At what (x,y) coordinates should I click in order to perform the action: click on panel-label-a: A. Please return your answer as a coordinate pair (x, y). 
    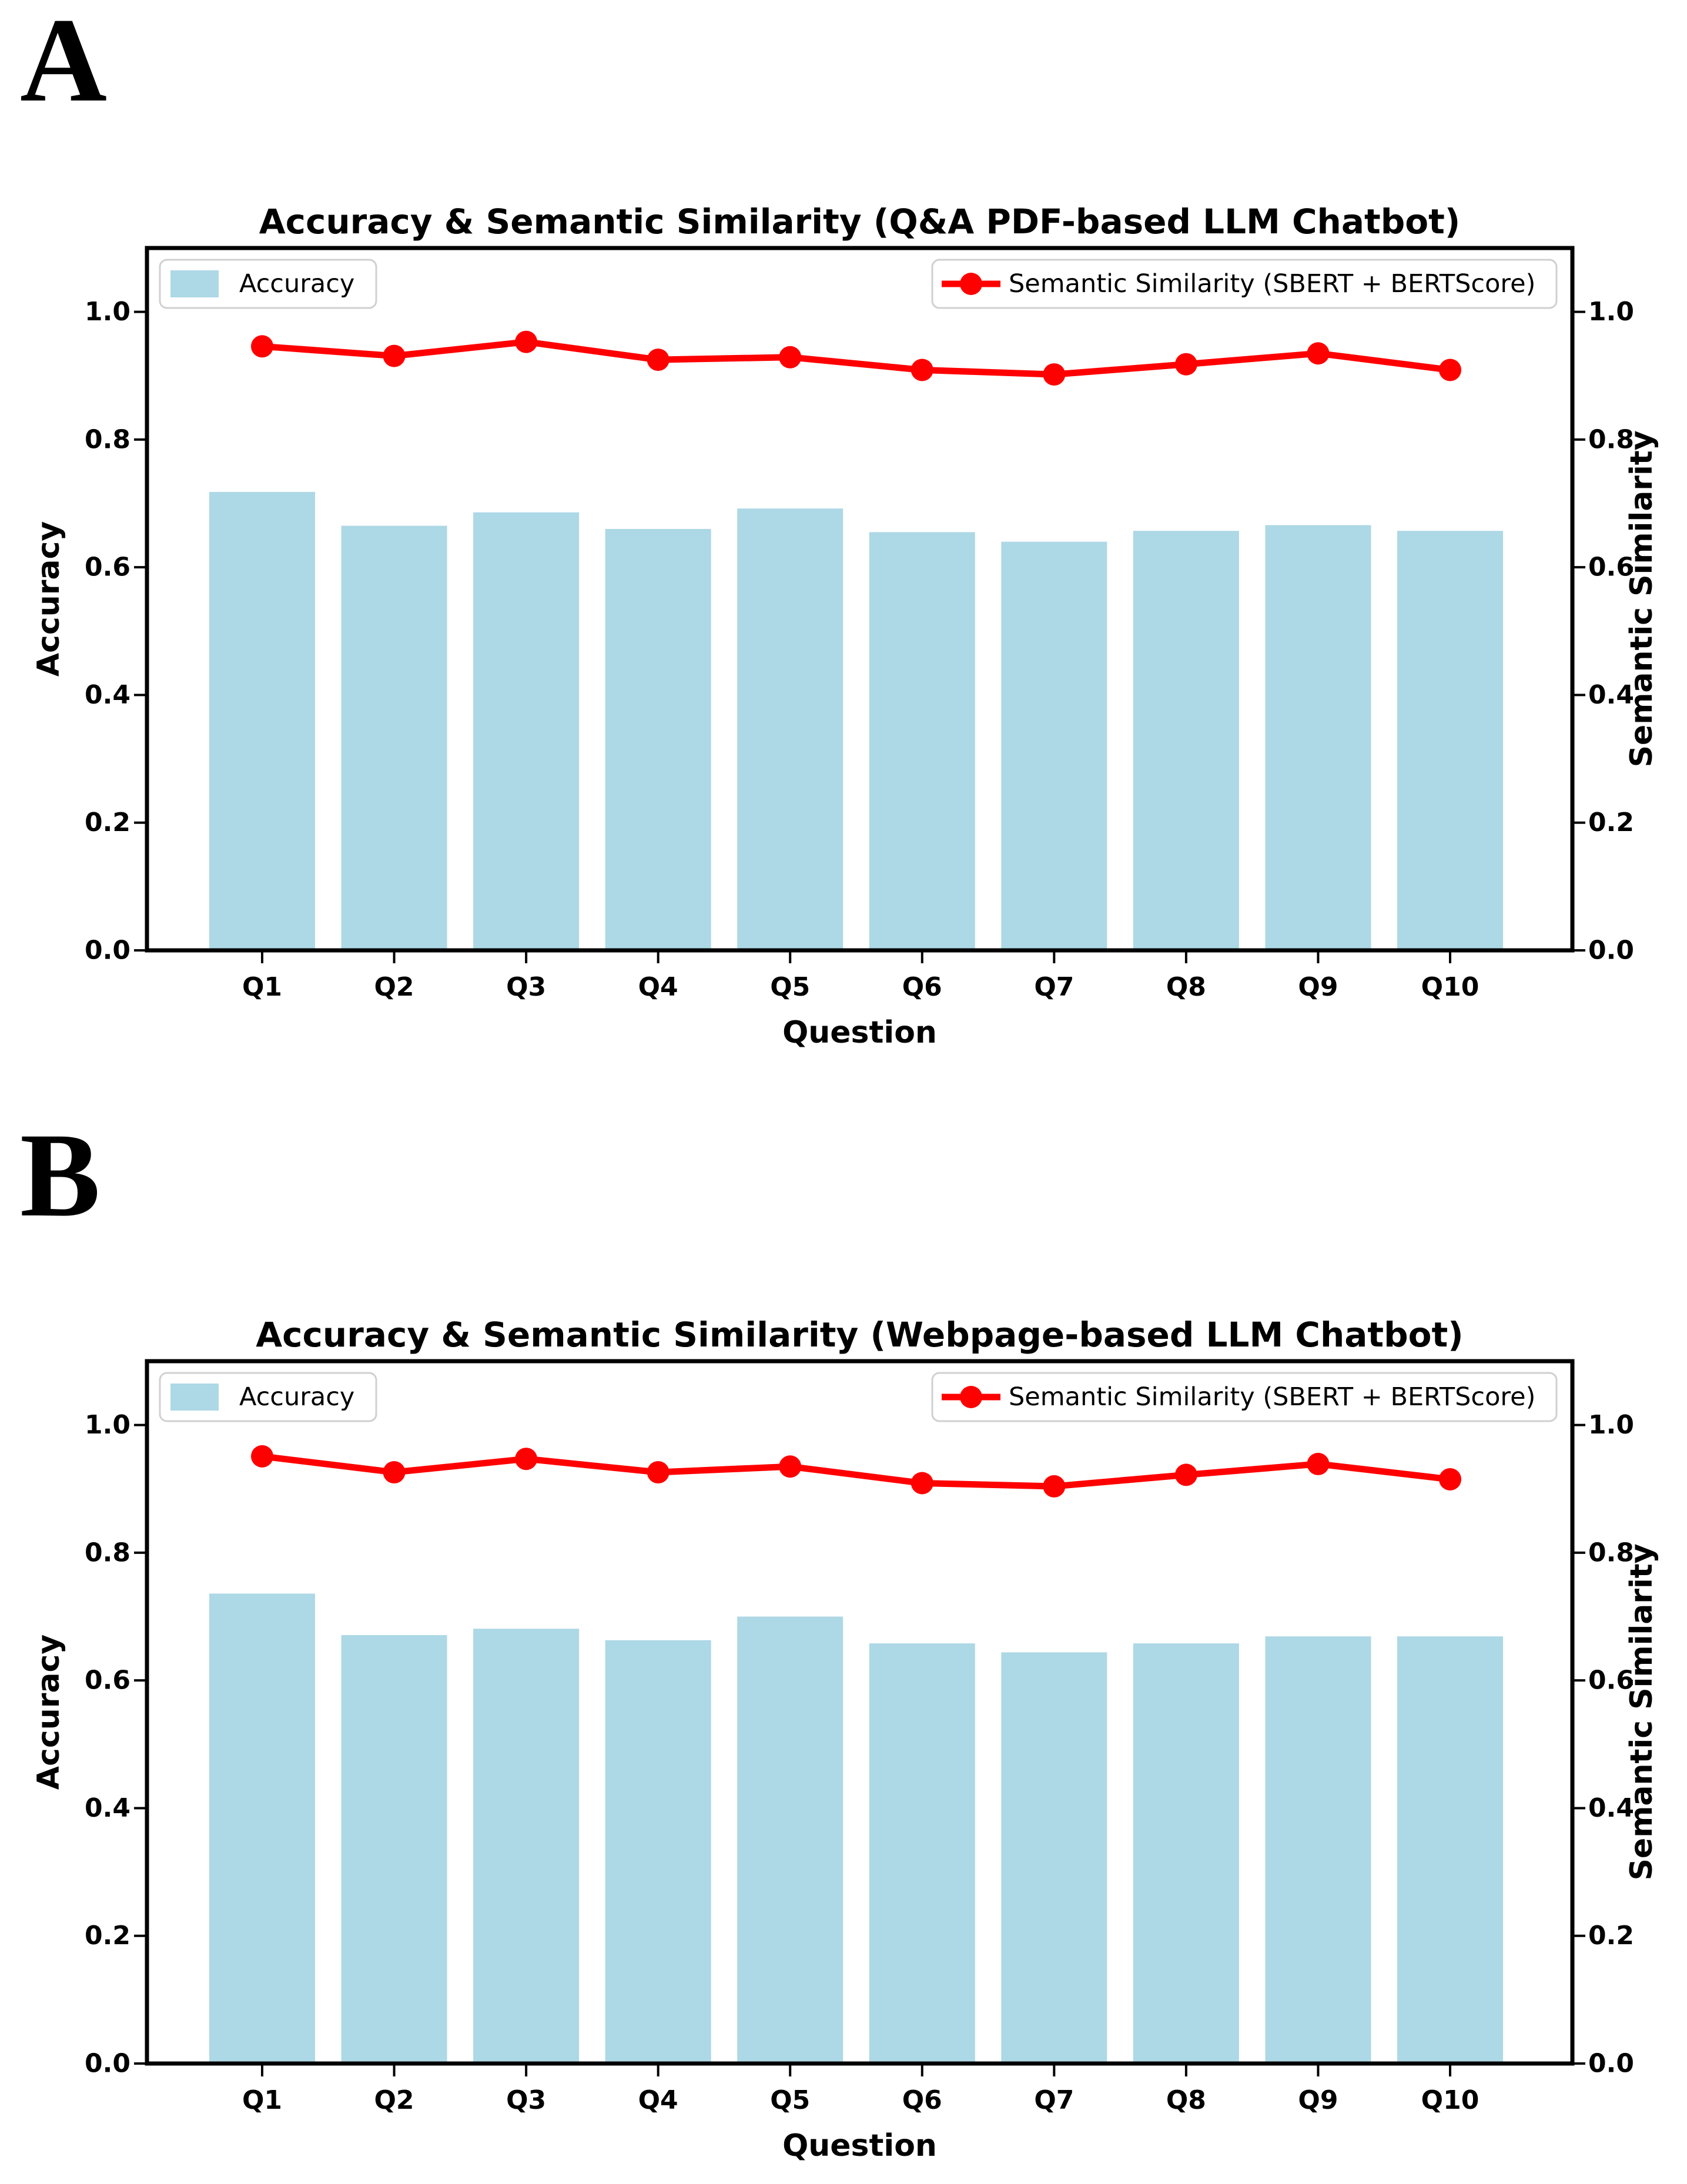
    Looking at the image, I should click on (64, 64).